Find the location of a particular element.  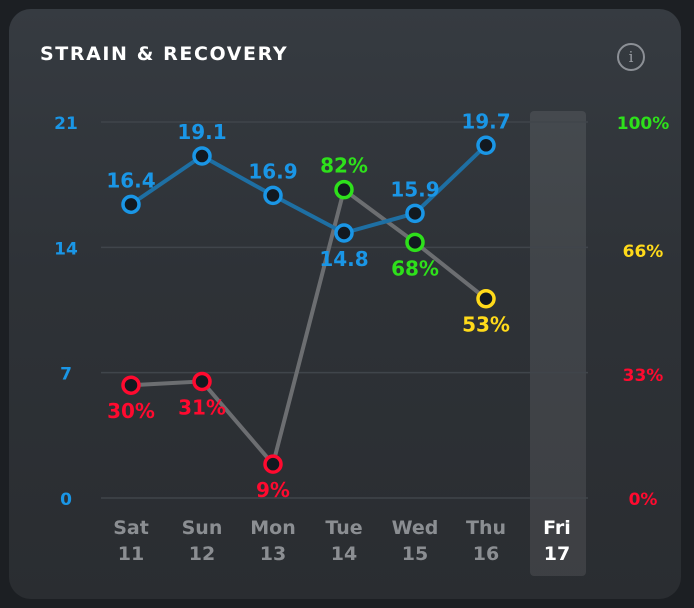

card-title: STRAIN & RECOVERY is located at coordinates (164, 54).